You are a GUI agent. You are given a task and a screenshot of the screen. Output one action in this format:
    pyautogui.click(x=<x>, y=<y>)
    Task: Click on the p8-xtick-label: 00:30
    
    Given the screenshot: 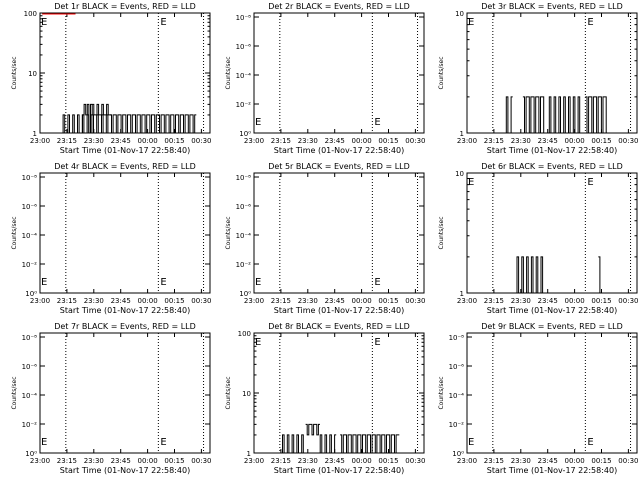 What is the action you would take?
    pyautogui.click(x=415, y=461)
    